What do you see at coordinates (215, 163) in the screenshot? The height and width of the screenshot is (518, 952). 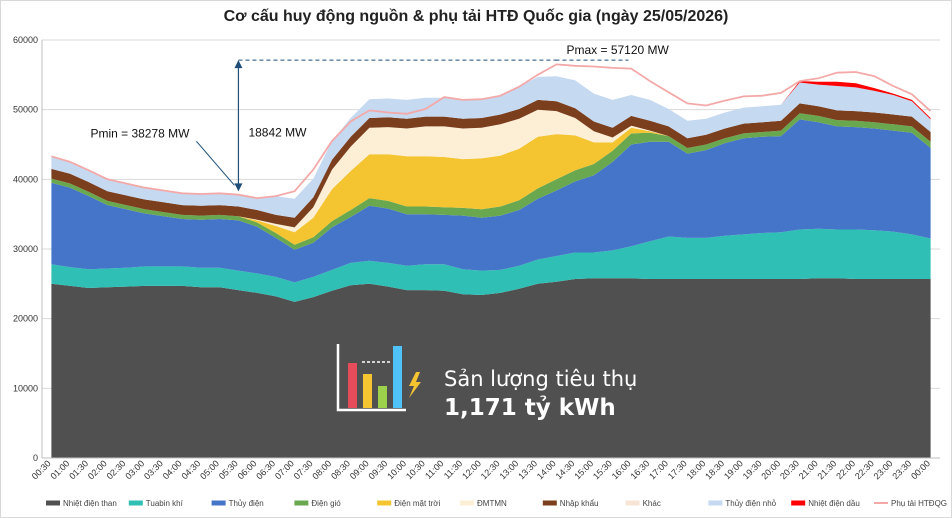 I see `pmin-leader-line` at bounding box center [215, 163].